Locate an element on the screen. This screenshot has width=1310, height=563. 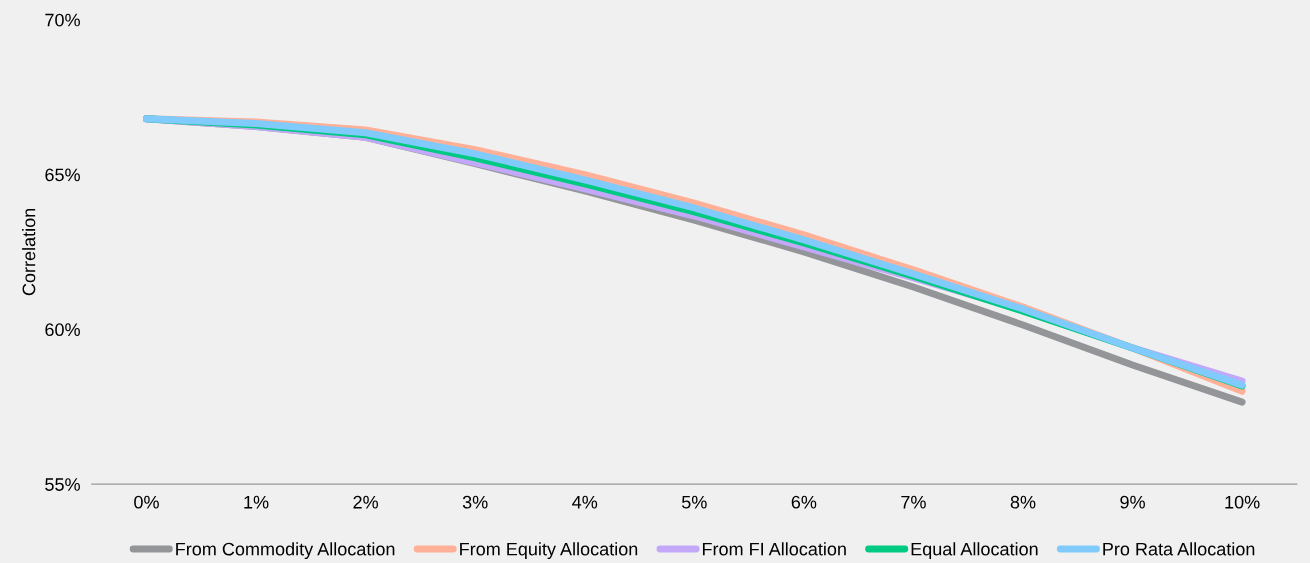
y-axis-title: Correlation is located at coordinates (29, 252).